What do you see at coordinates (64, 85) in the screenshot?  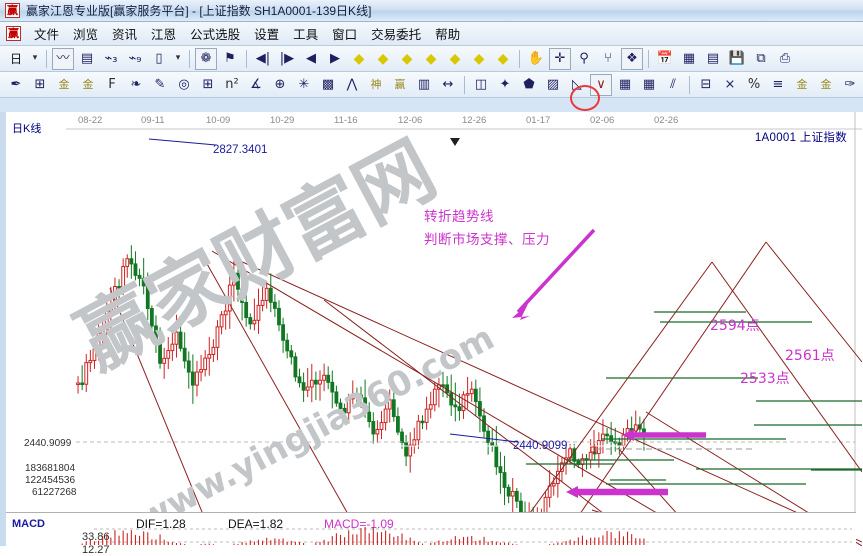 I see `gann-gold-1-button: 金` at bounding box center [64, 85].